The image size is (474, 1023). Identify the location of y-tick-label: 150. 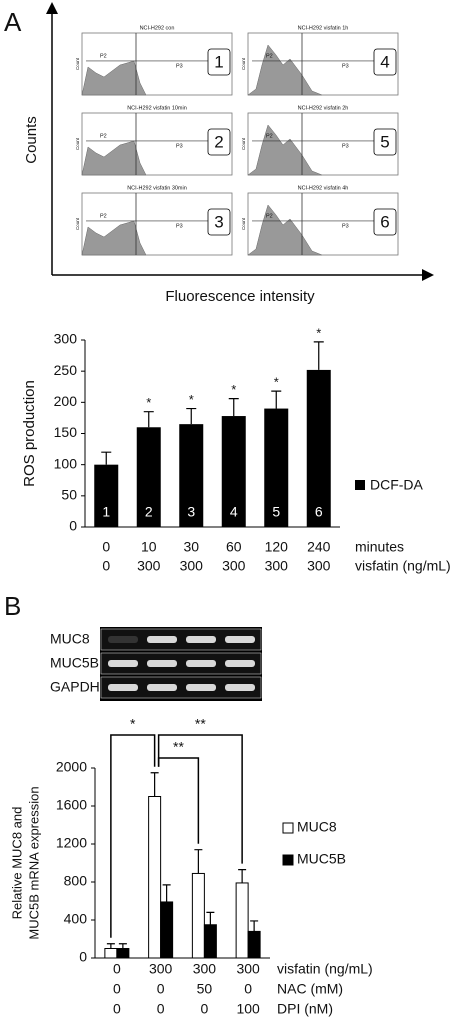
(66, 432).